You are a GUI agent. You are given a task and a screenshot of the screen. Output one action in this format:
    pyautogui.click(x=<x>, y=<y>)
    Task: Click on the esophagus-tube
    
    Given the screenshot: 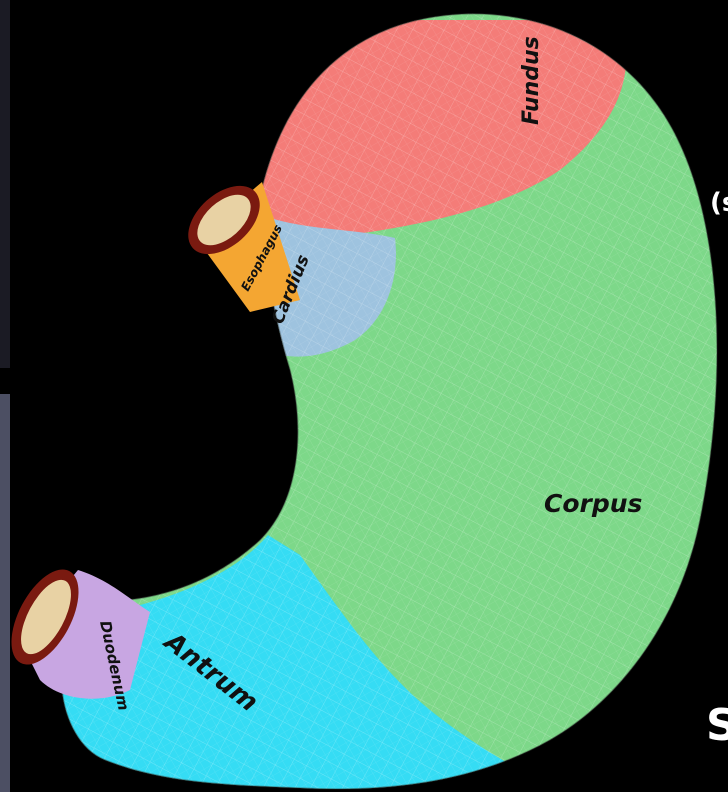 What is the action you would take?
    pyautogui.click(x=244, y=247)
    